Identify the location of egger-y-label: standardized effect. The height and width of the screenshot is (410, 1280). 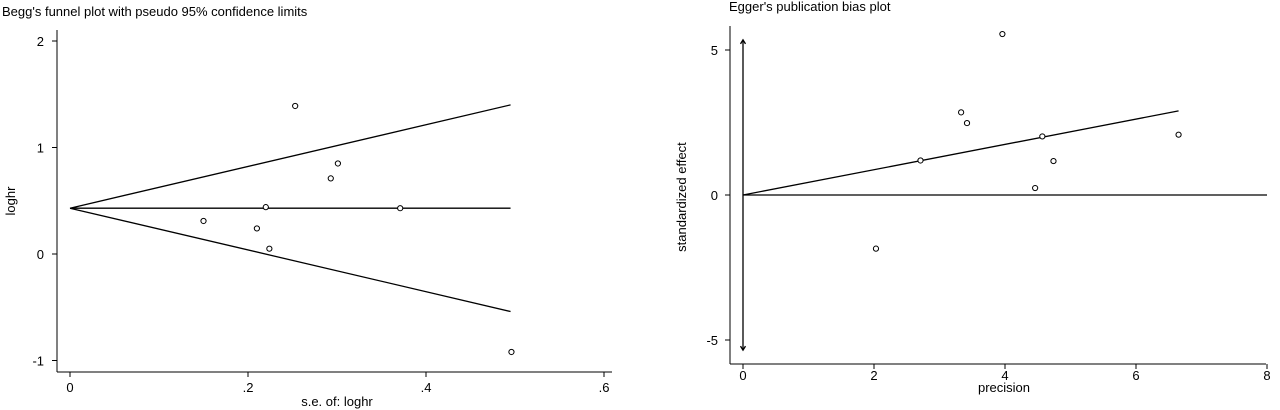
(681, 197).